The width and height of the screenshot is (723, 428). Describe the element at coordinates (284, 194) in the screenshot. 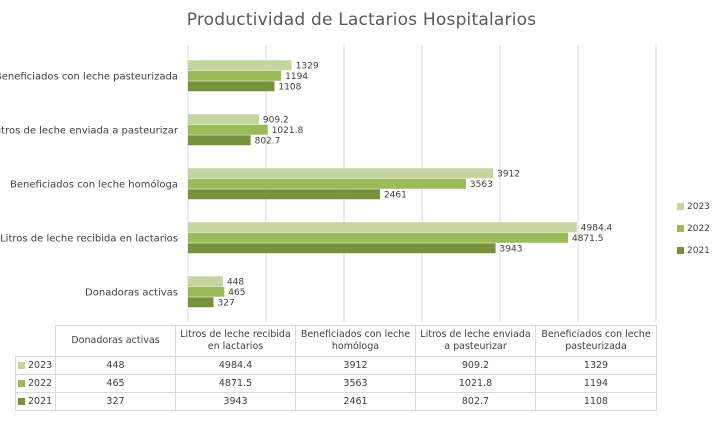

I see `bar-2021-beneficiados-con-leche-homologa` at that location.